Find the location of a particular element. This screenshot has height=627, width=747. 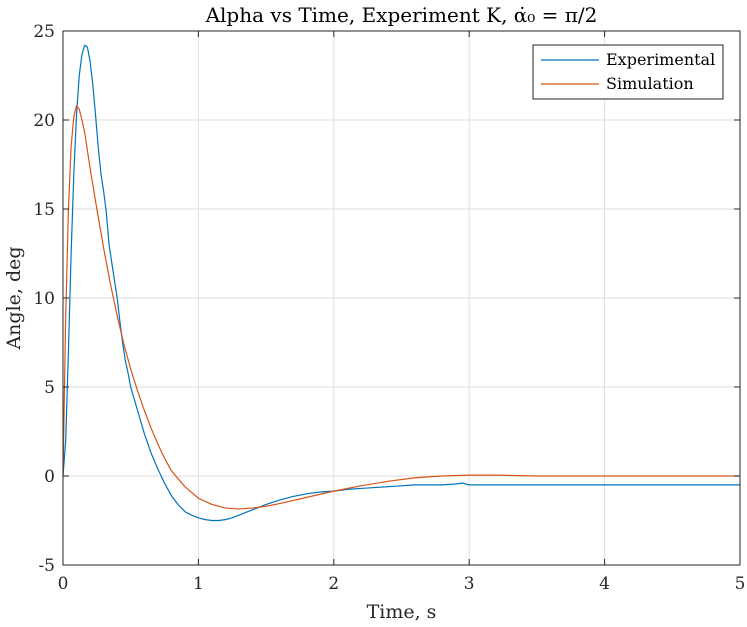

legend-box is located at coordinates (628, 72).